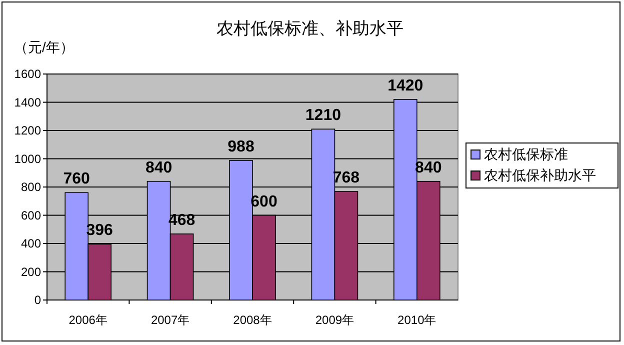 Image resolution: width=624 pixels, height=345 pixels. What do you see at coordinates (31, 215) in the screenshot?
I see `y-tick-label: 600` at bounding box center [31, 215].